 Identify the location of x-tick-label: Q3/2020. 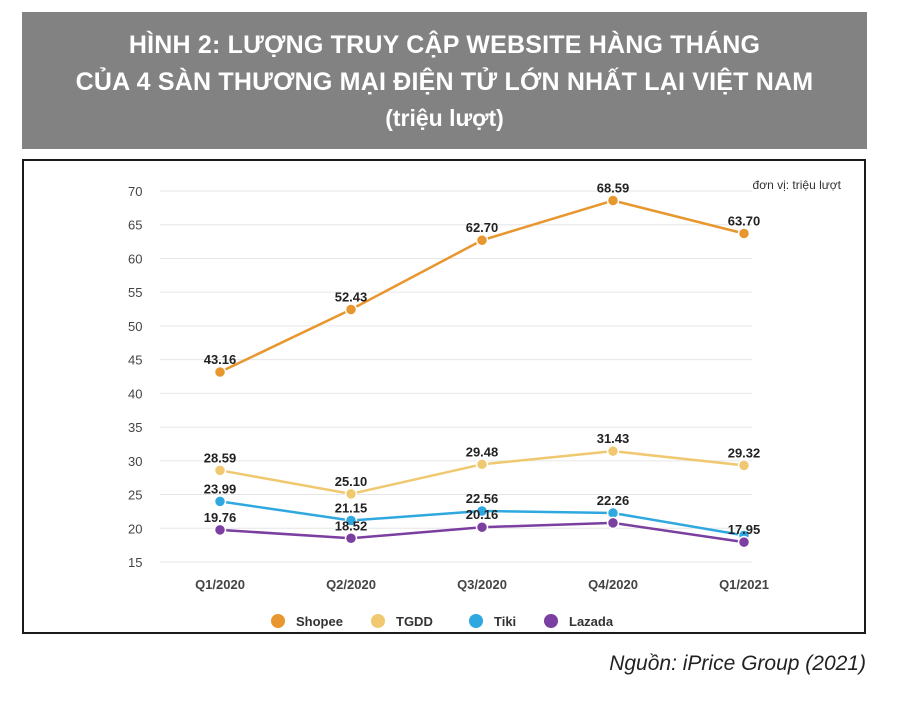
(482, 584).